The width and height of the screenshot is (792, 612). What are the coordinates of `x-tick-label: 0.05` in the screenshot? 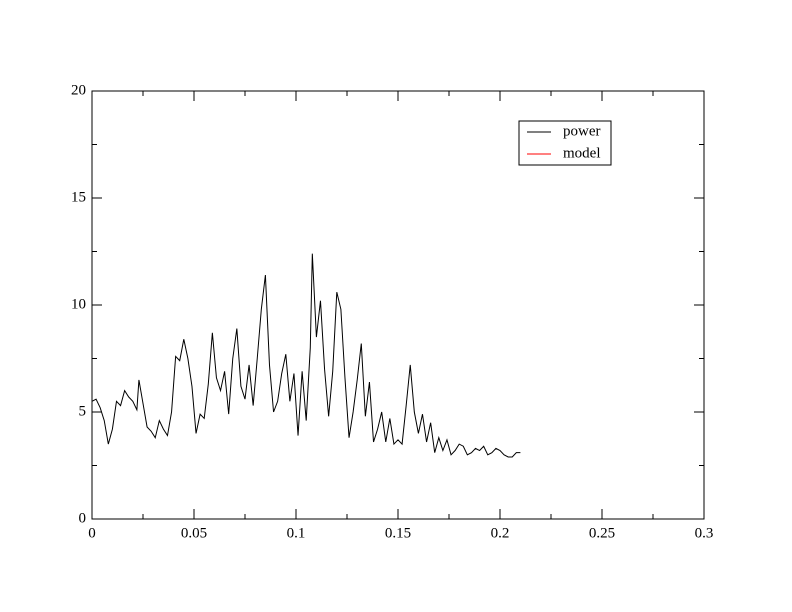 It's located at (194, 533).